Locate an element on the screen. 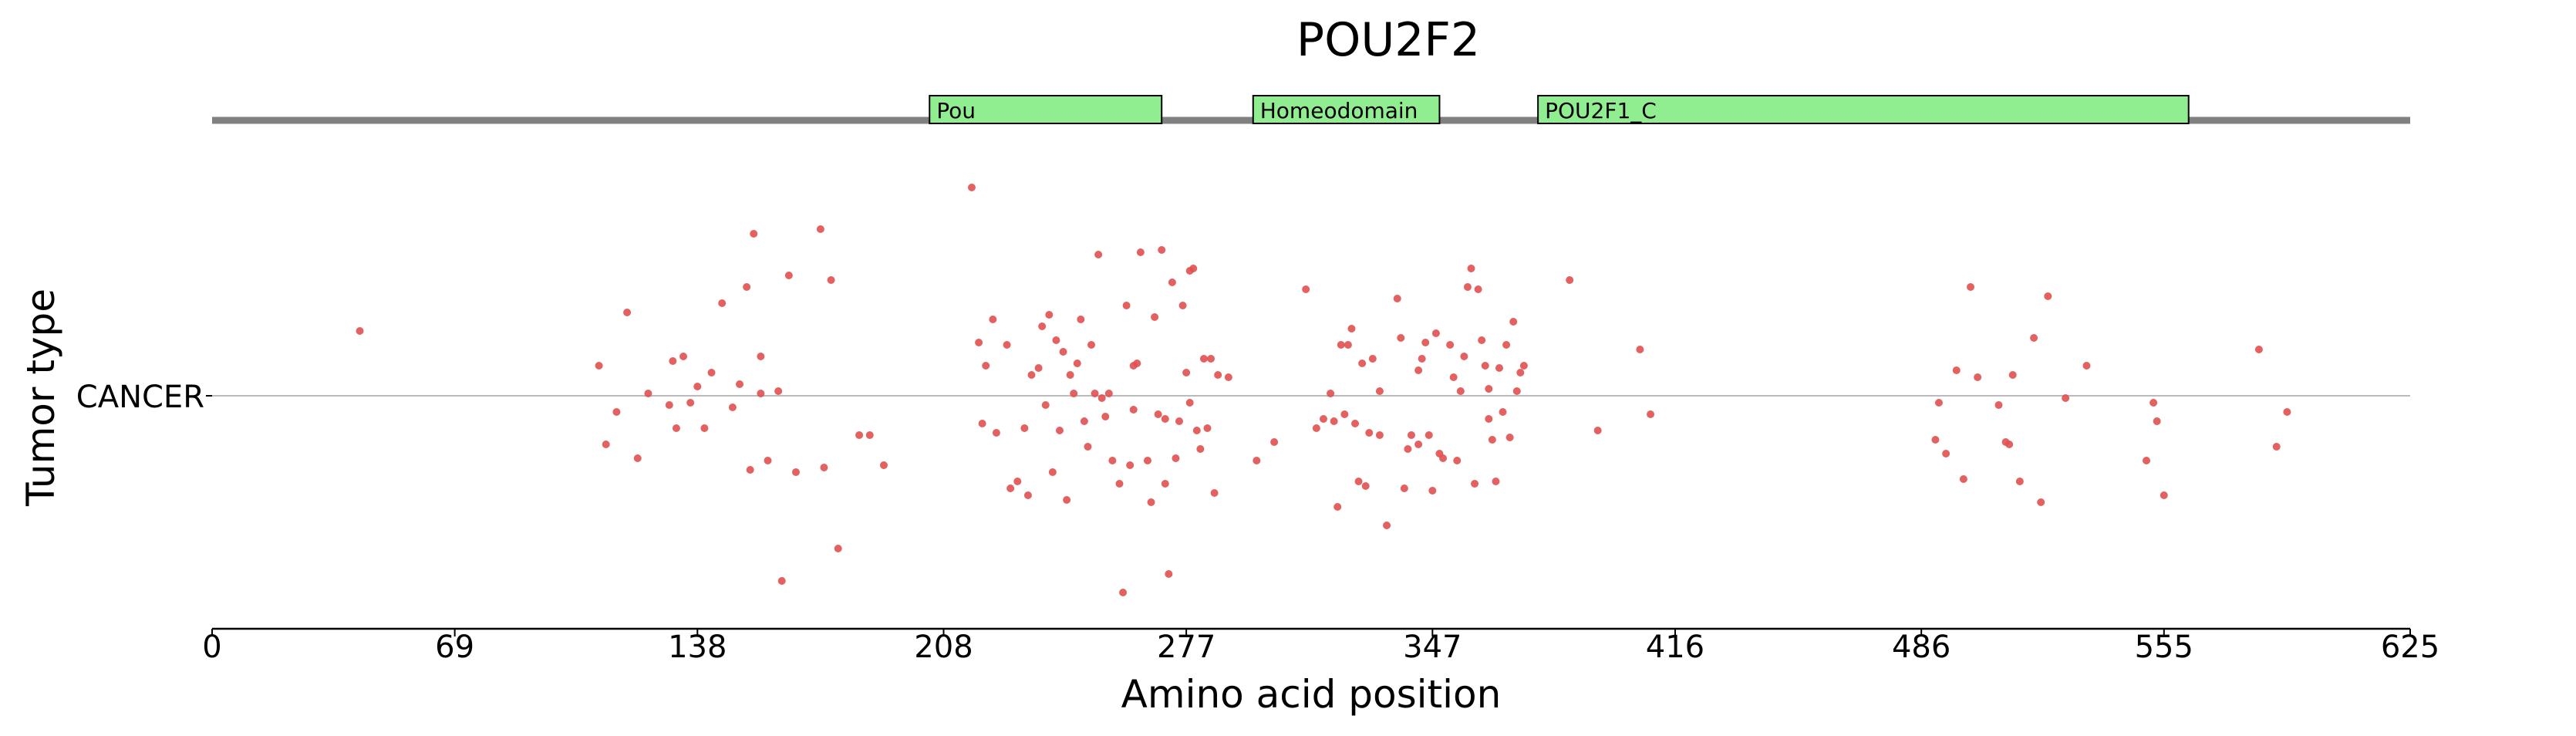 This screenshot has height=736, width=2576. x-tick-label: 208 is located at coordinates (943, 647).